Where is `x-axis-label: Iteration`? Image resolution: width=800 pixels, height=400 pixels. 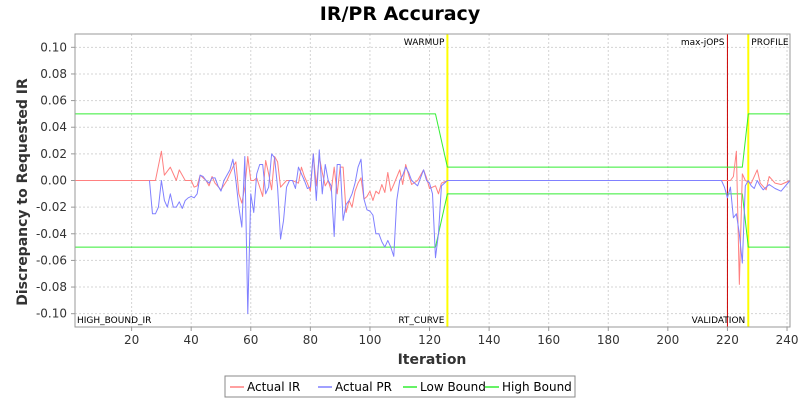 x-axis-label: Iteration is located at coordinates (432, 360).